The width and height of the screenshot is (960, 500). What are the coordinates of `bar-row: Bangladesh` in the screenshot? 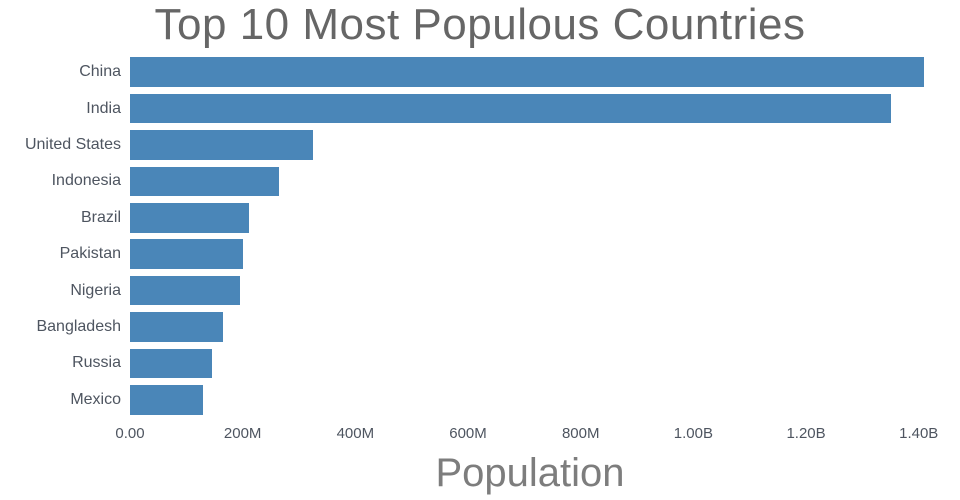 It's located at (483, 327).